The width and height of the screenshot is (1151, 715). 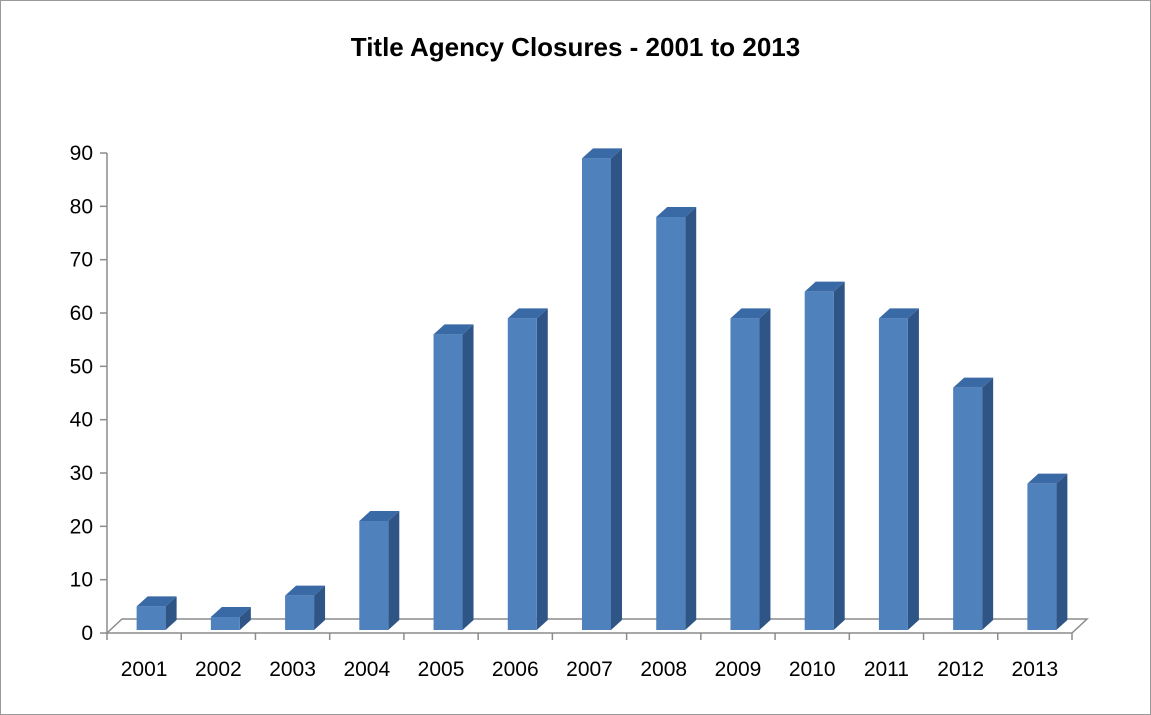 I want to click on bar-2011, so click(x=898, y=469).